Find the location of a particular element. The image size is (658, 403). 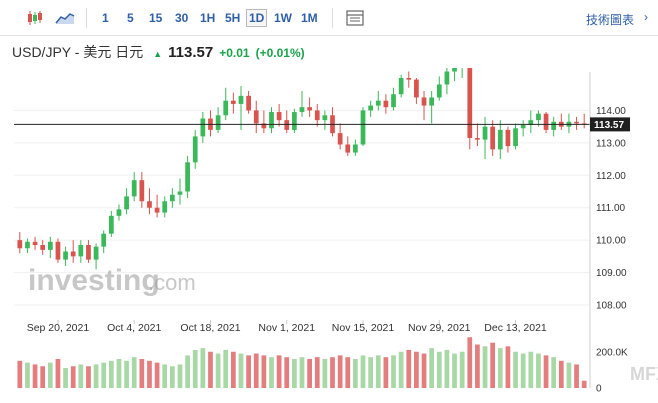

investing-watermark: investing .com is located at coordinates (112, 280).